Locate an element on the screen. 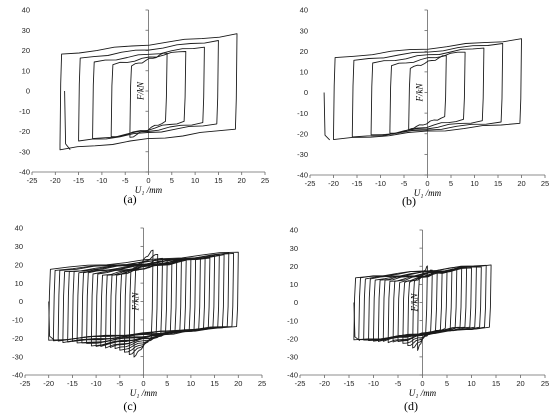 This screenshot has height=419, width=550. panel-label: (c) is located at coordinates (129, 406).